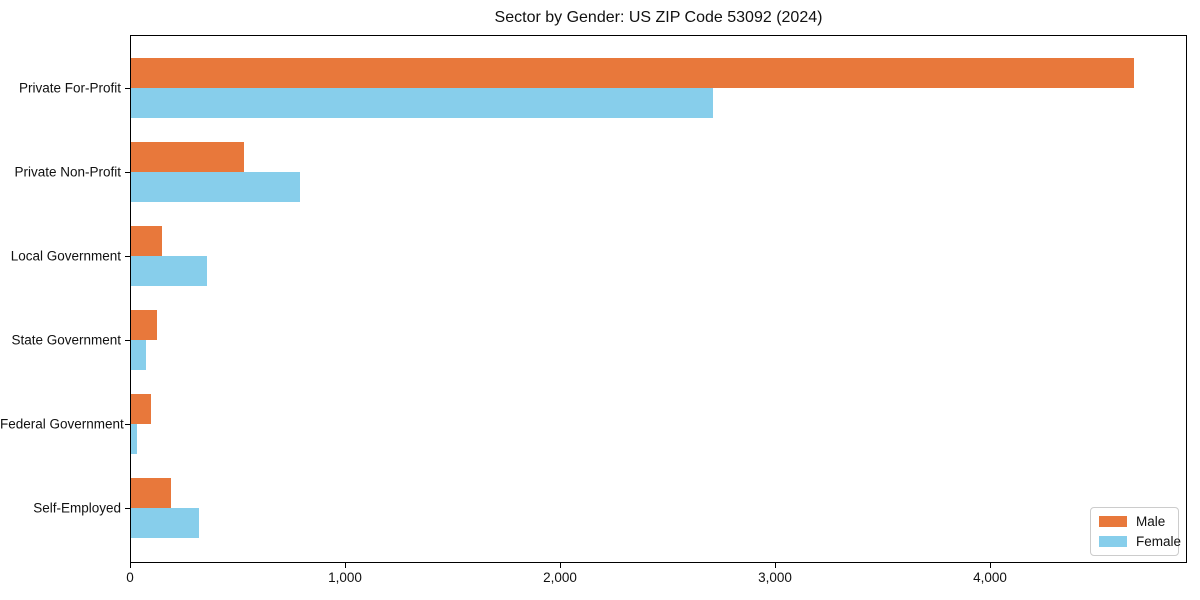  Describe the element at coordinates (1159, 541) in the screenshot. I see `legend-label-female: Female` at that location.